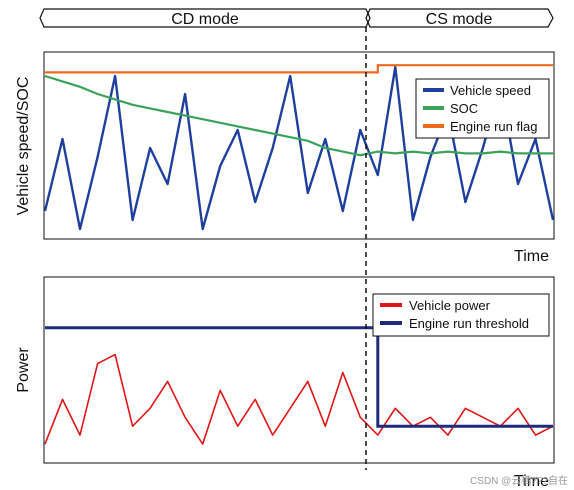  I want to click on top-y-axis-label: Vehicle speed/SOC, so click(23, 146).